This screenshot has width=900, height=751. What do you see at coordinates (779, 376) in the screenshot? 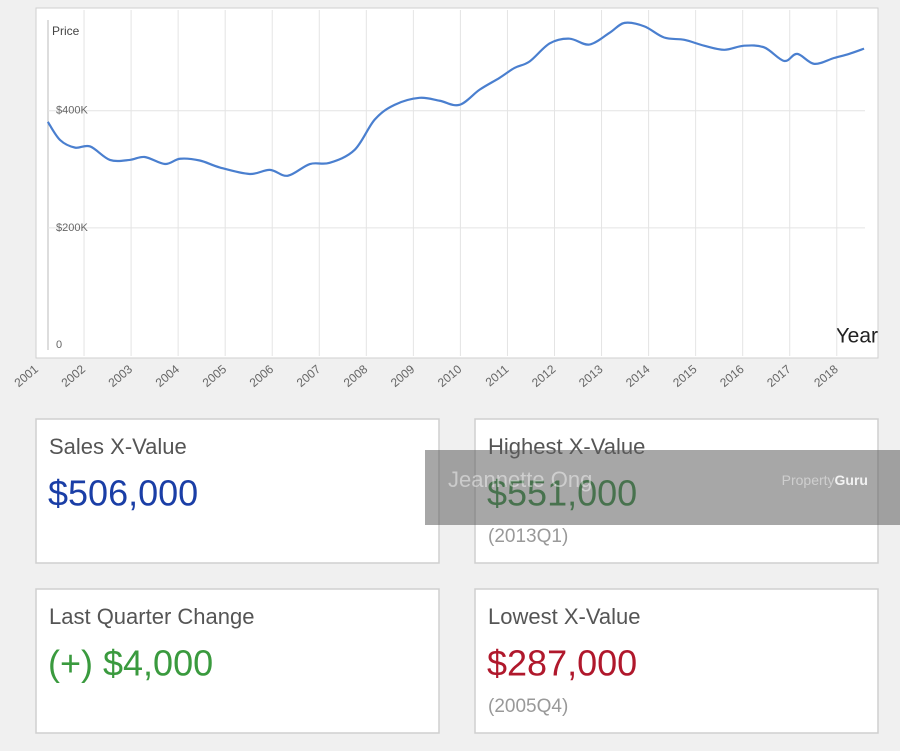
I see `x-tick-label: 2017` at bounding box center [779, 376].